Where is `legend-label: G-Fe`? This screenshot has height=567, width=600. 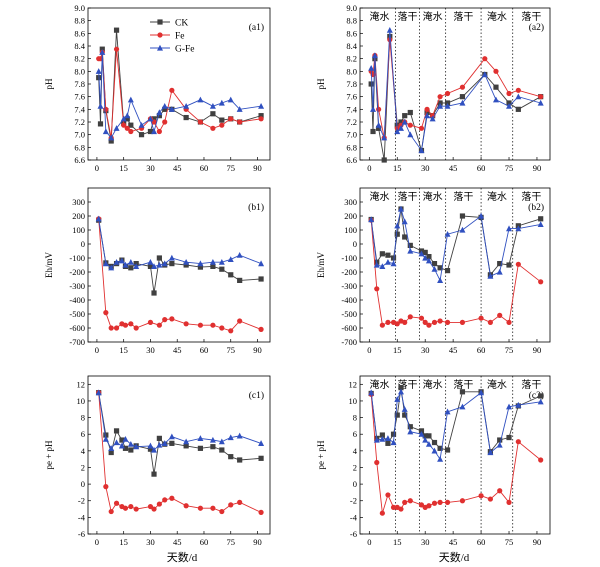
legend-label: G-Fe is located at coordinates (185, 50).